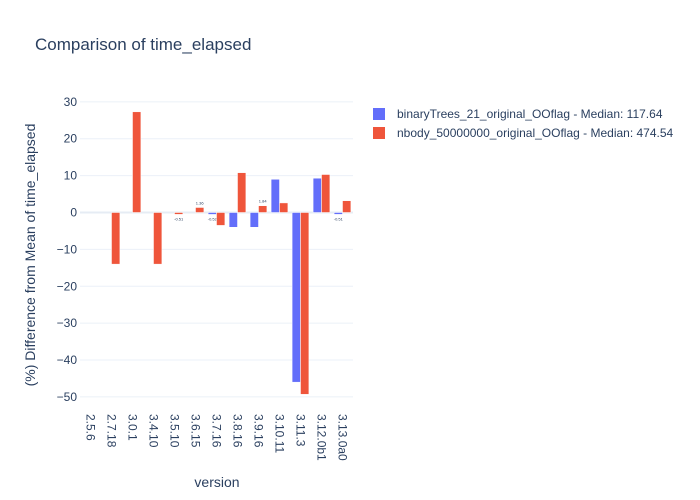 This screenshot has height=500, width=700. I want to click on y-axis-title: (%) Difference from Mean of time_elapsed, so click(30, 255).